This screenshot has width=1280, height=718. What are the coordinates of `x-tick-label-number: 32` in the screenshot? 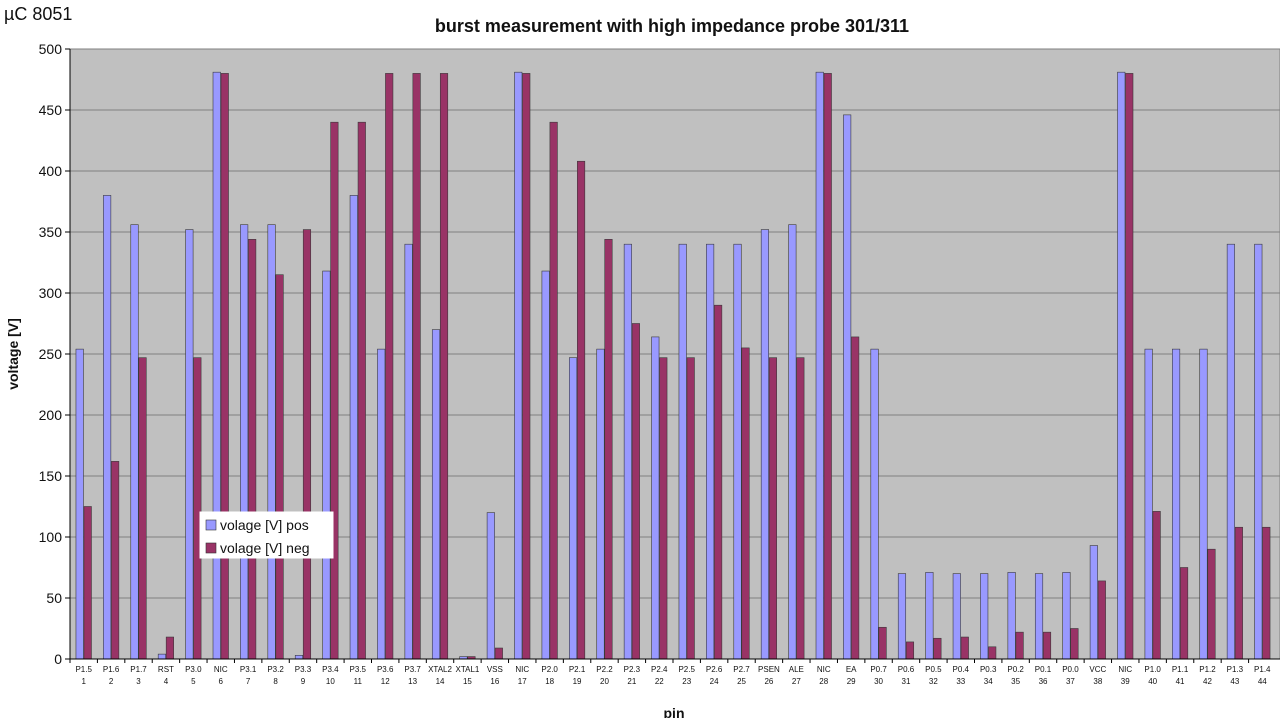 It's located at (933, 681).